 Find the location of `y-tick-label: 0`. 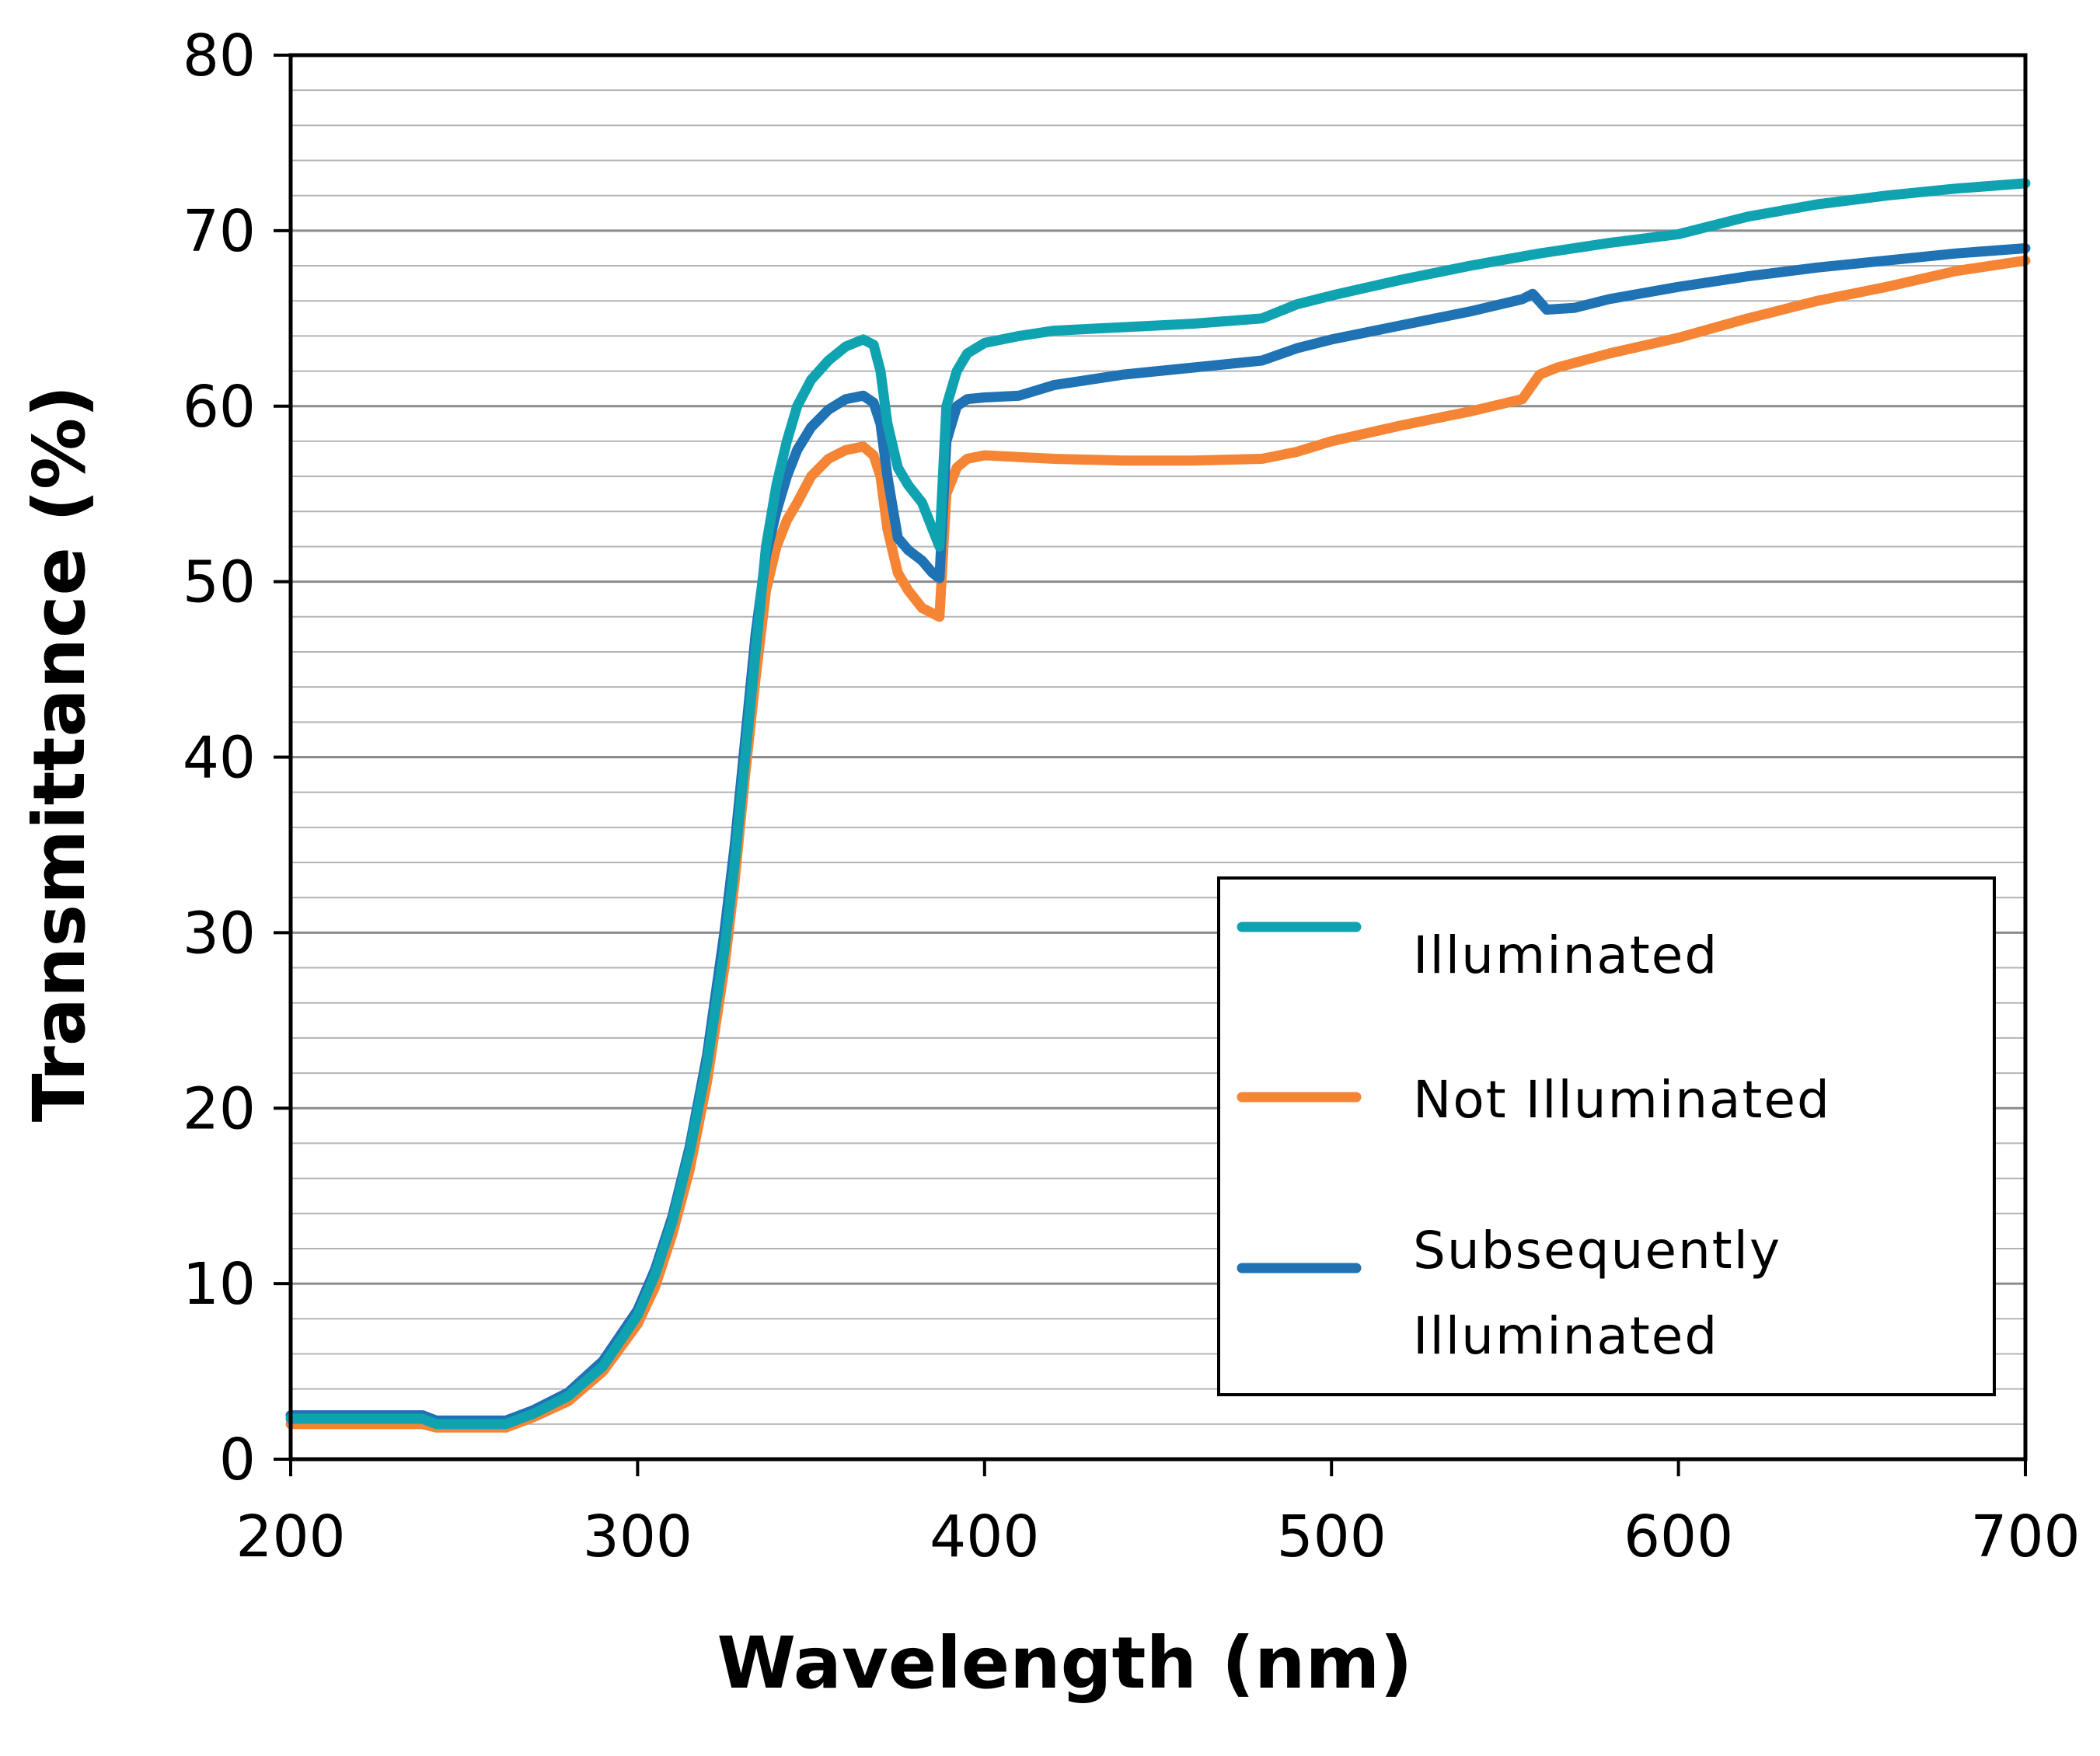

y-tick-label: 0 is located at coordinates (237, 1460).